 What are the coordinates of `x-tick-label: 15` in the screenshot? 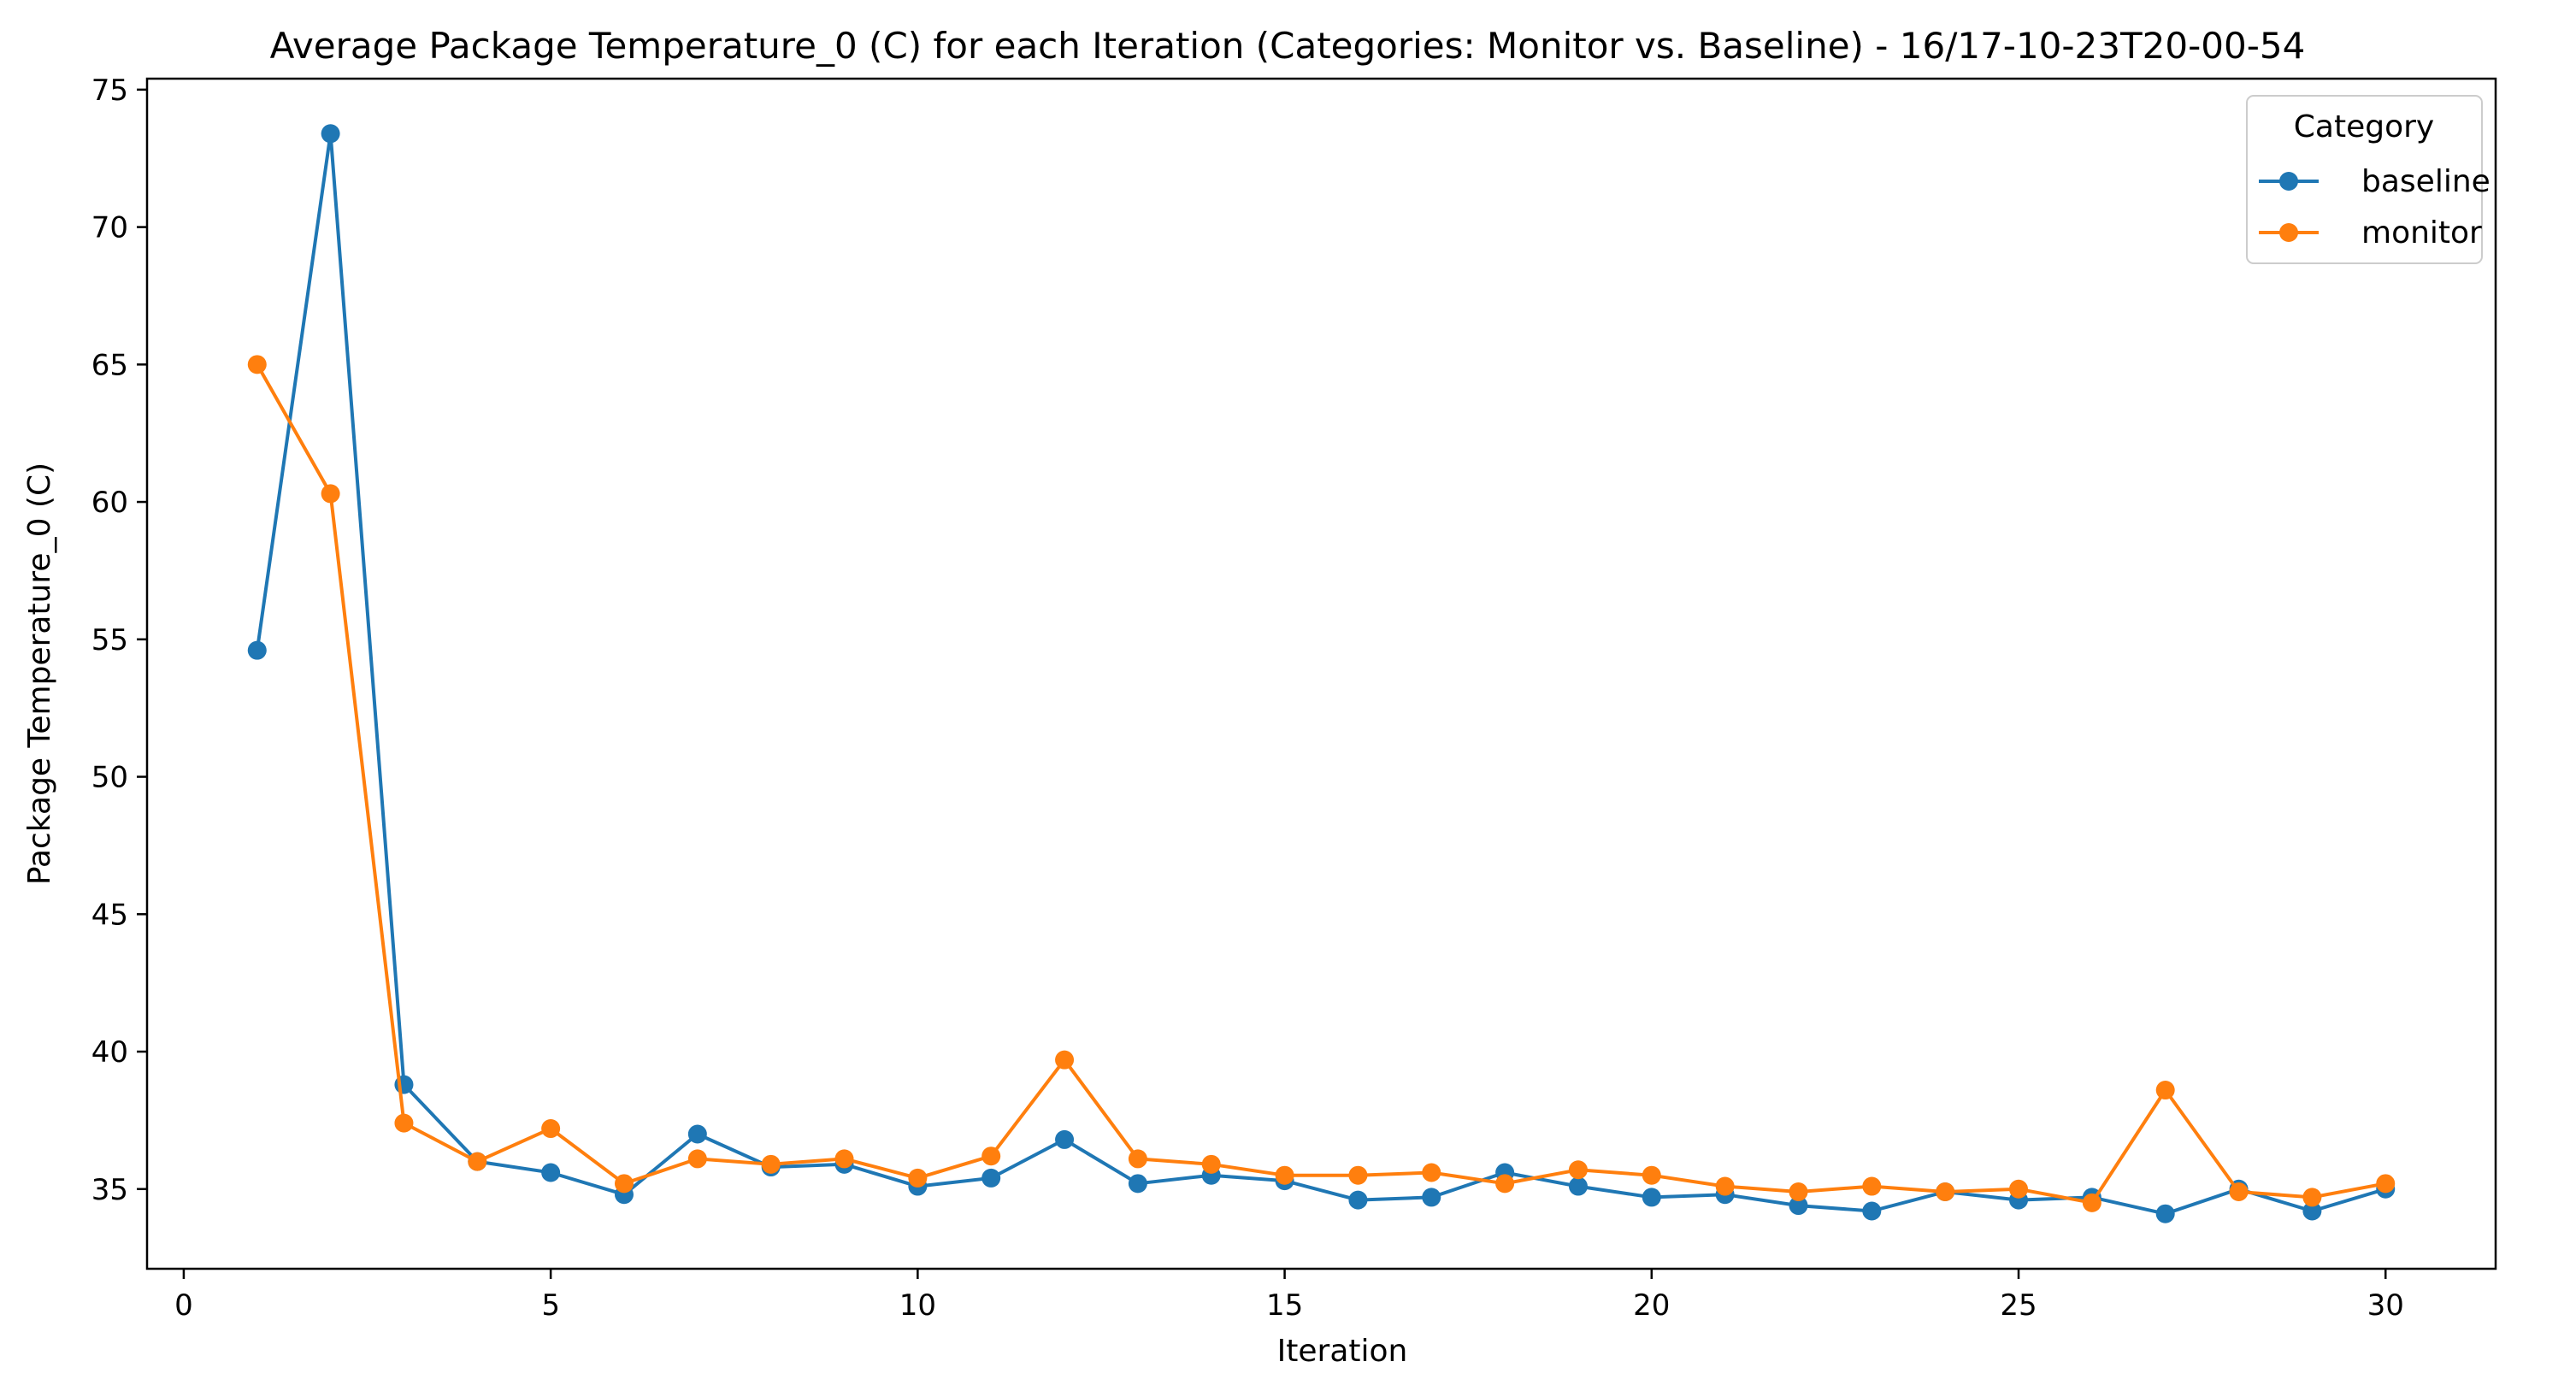 It's located at (1284, 1306).